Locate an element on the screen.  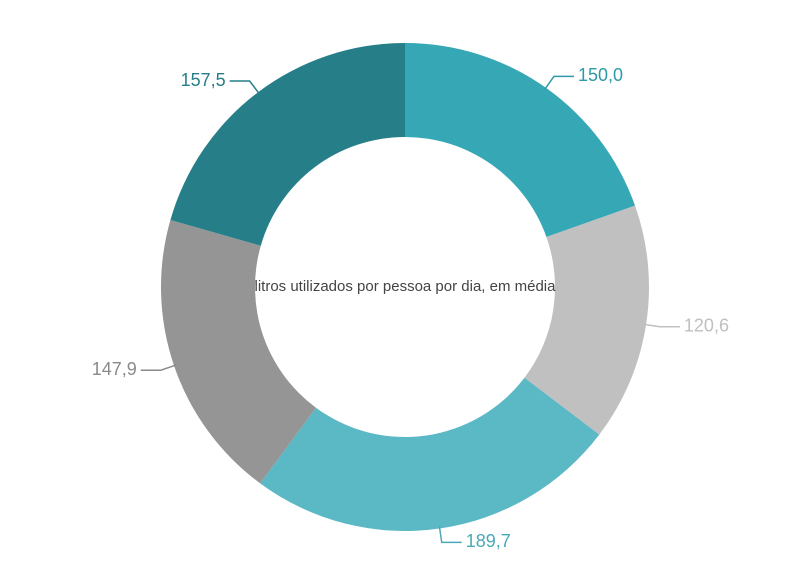
data-label: 189,7 is located at coordinates (488, 541).